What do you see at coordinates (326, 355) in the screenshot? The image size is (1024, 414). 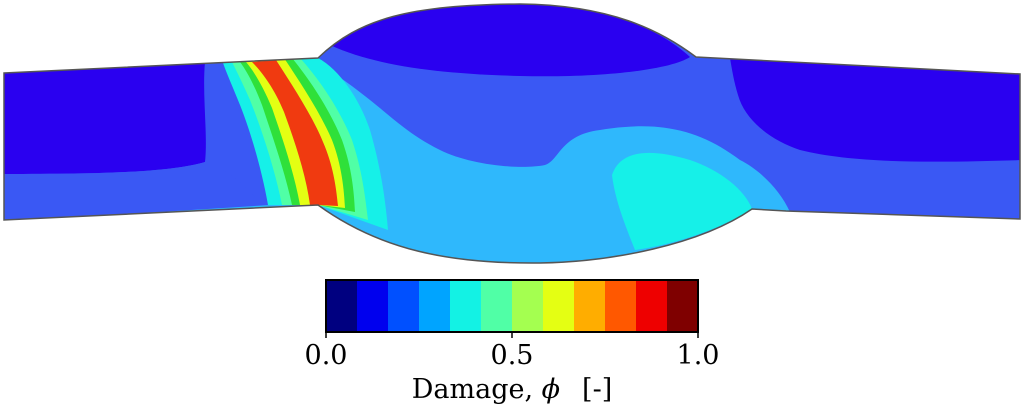 I see `colorbar-min-label: 0.0` at bounding box center [326, 355].